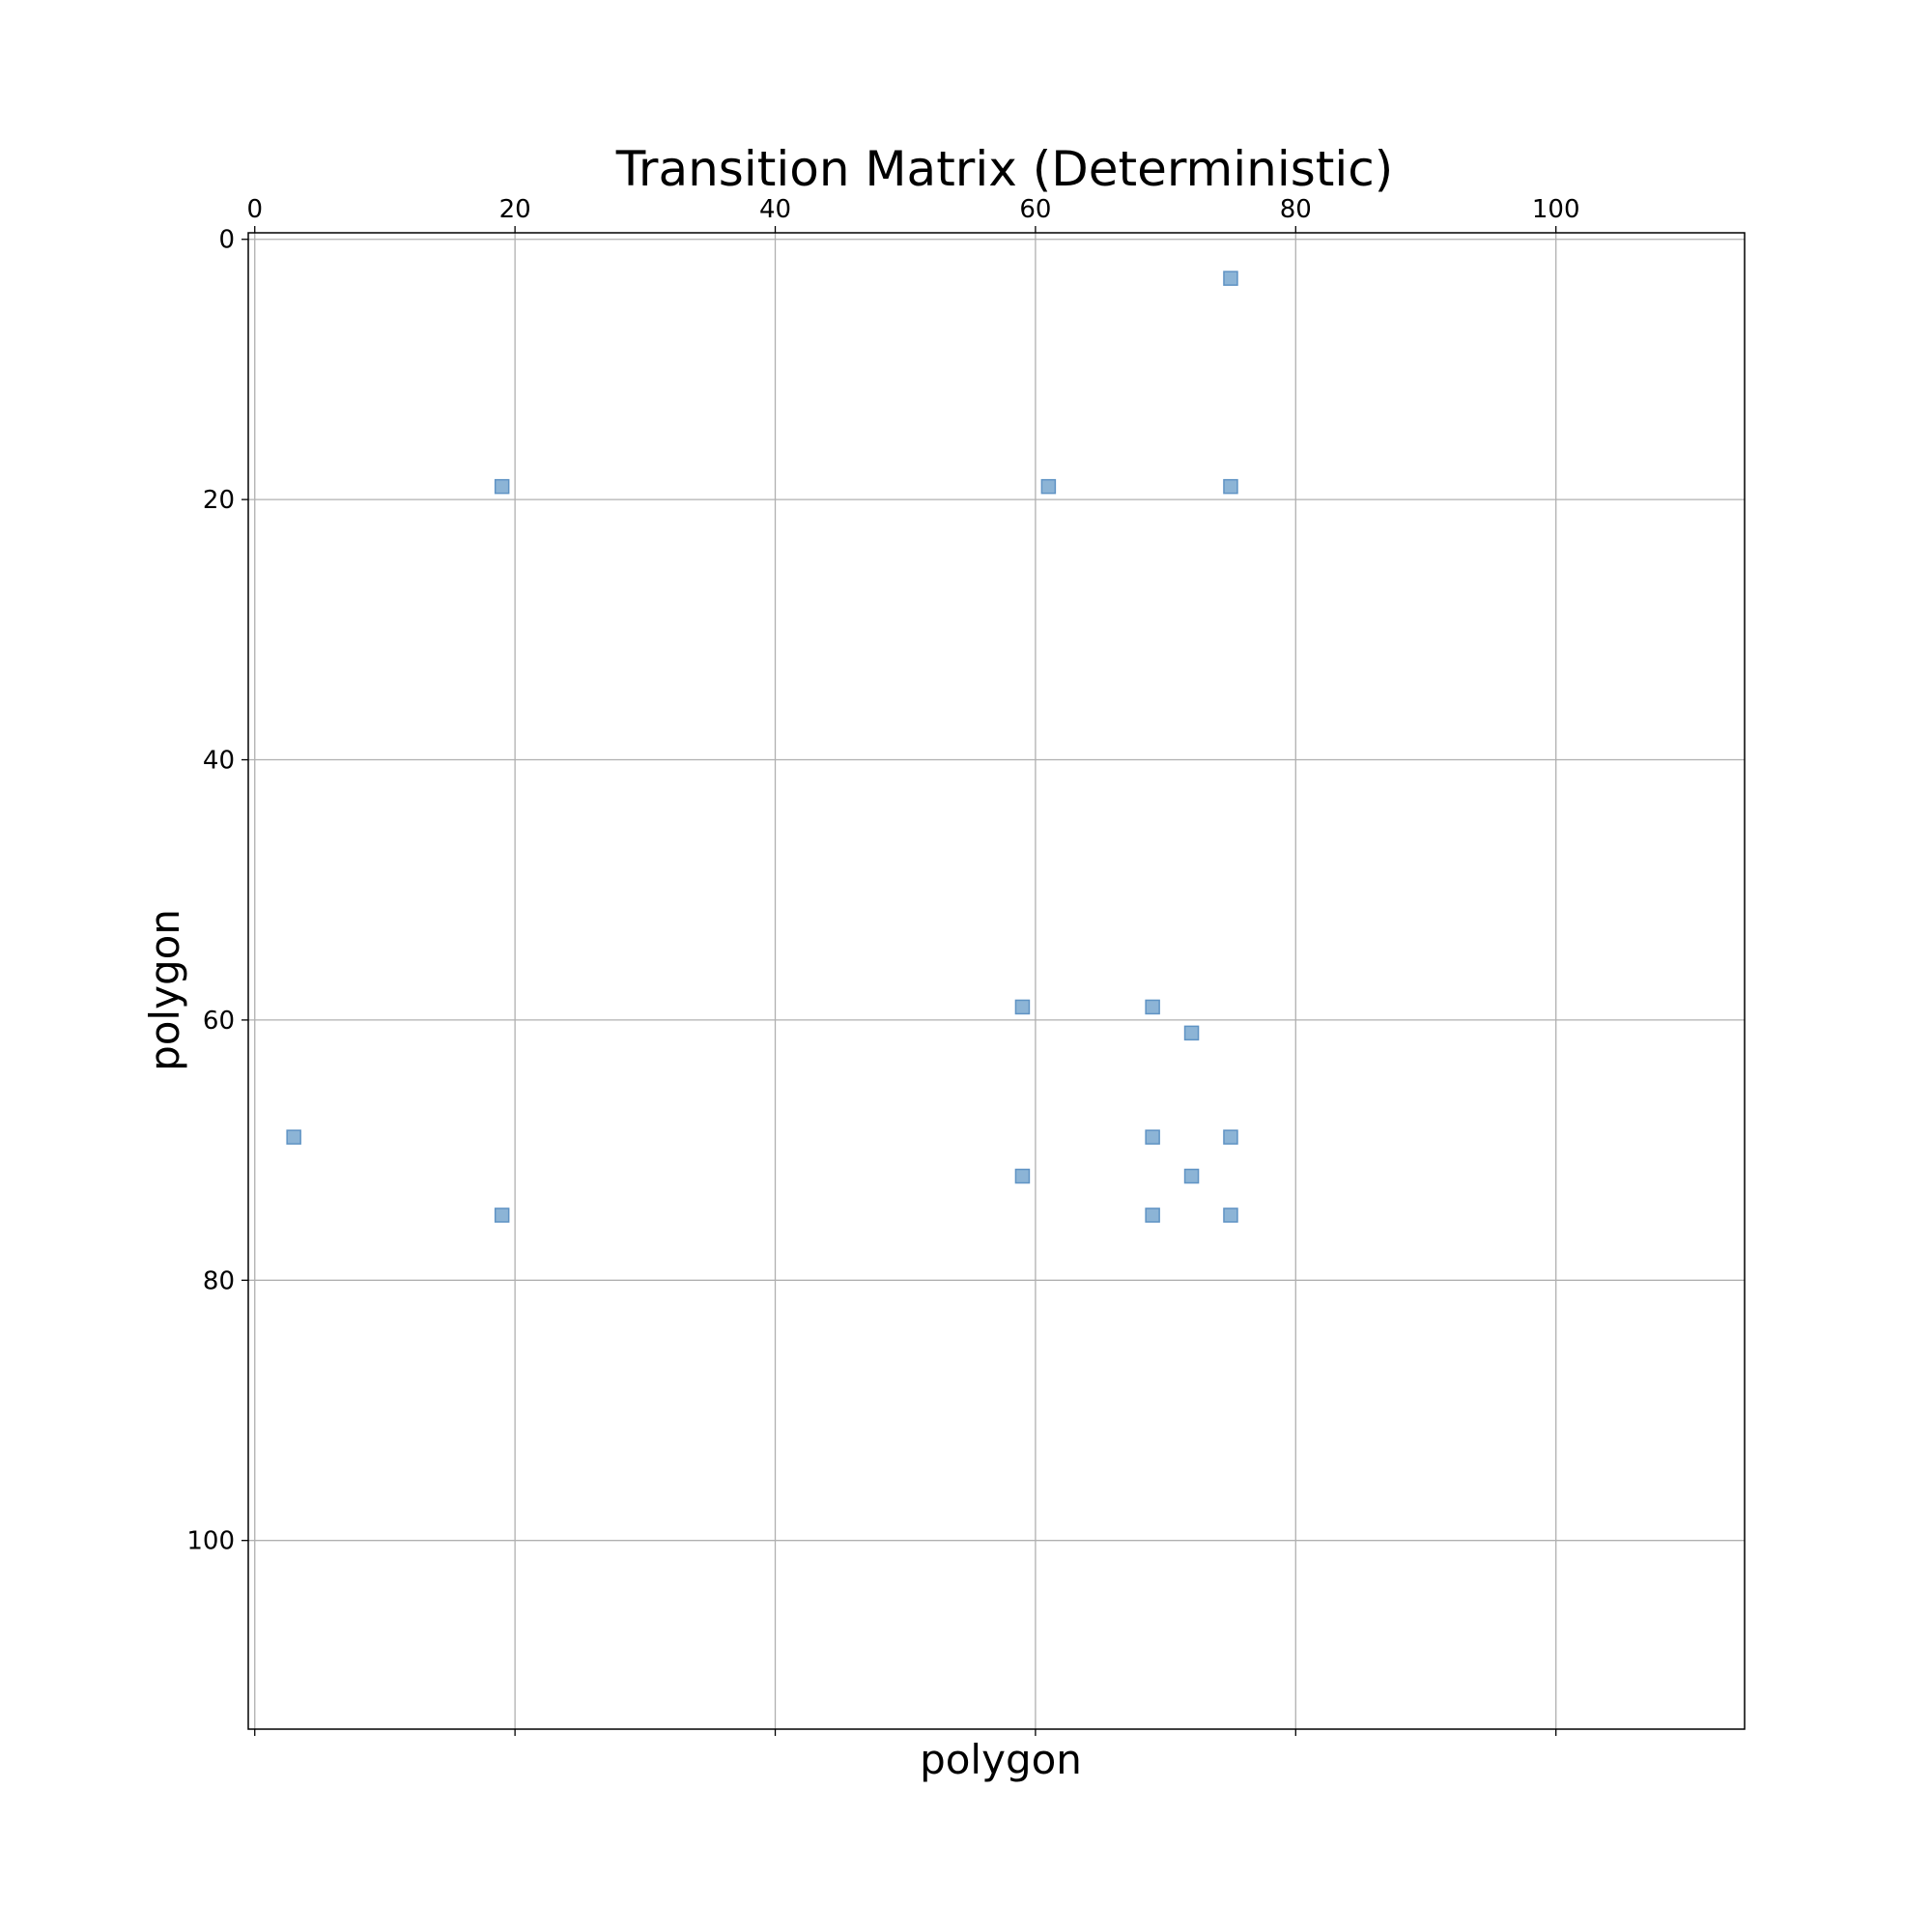  What do you see at coordinates (219, 1280) in the screenshot?
I see `y-tick-label: 80` at bounding box center [219, 1280].